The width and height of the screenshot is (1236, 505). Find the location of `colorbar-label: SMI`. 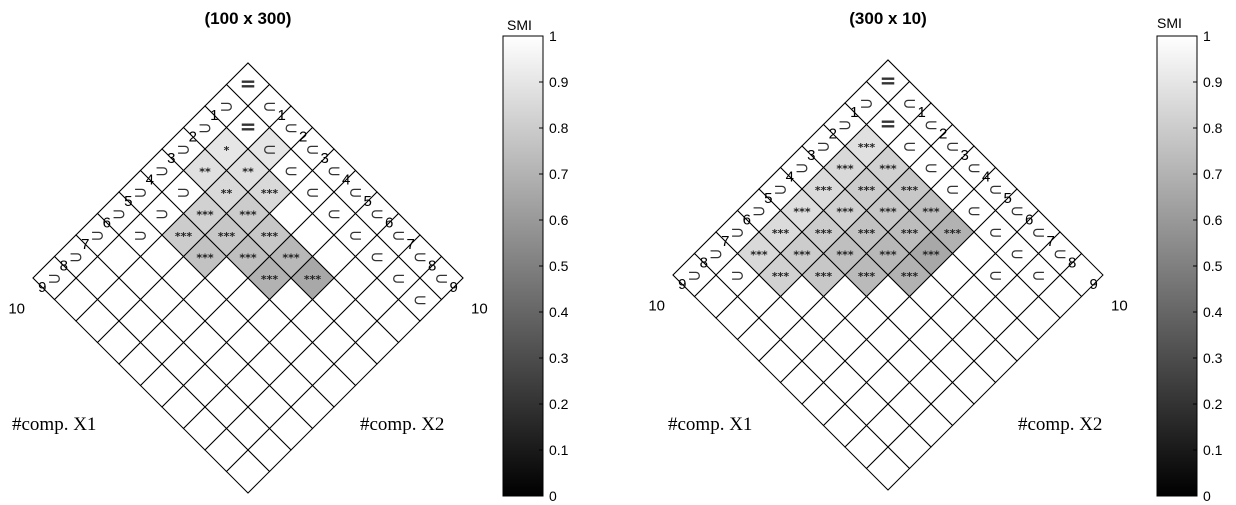

colorbar-label: SMI is located at coordinates (519, 25).